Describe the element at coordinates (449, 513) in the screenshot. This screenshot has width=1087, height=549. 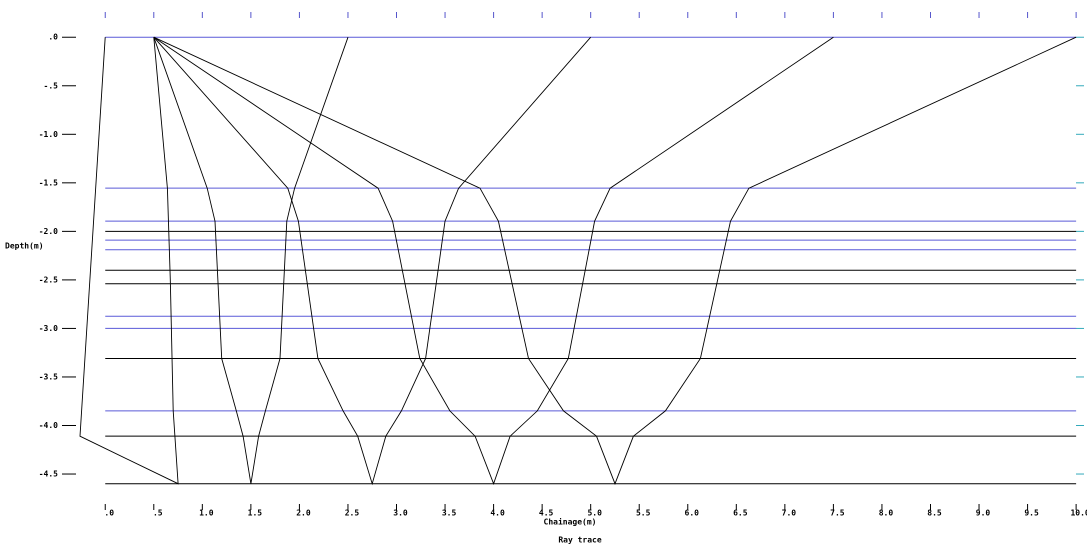
I see `x-tick-label: 3.5` at that location.